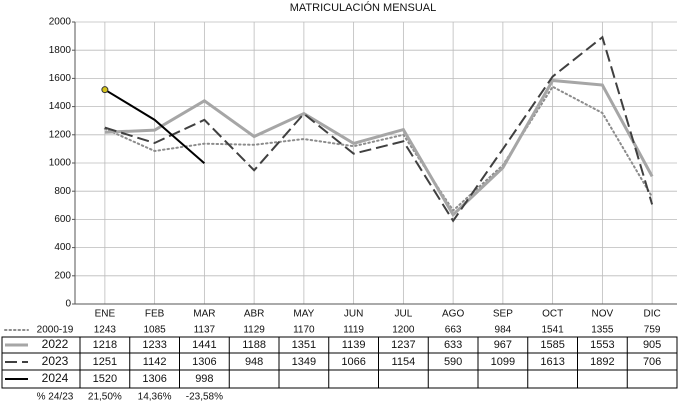 Image resolution: width=689 pixels, height=406 pixels. What do you see at coordinates (652, 314) in the screenshot?
I see `x-tick-label: DIC` at bounding box center [652, 314].